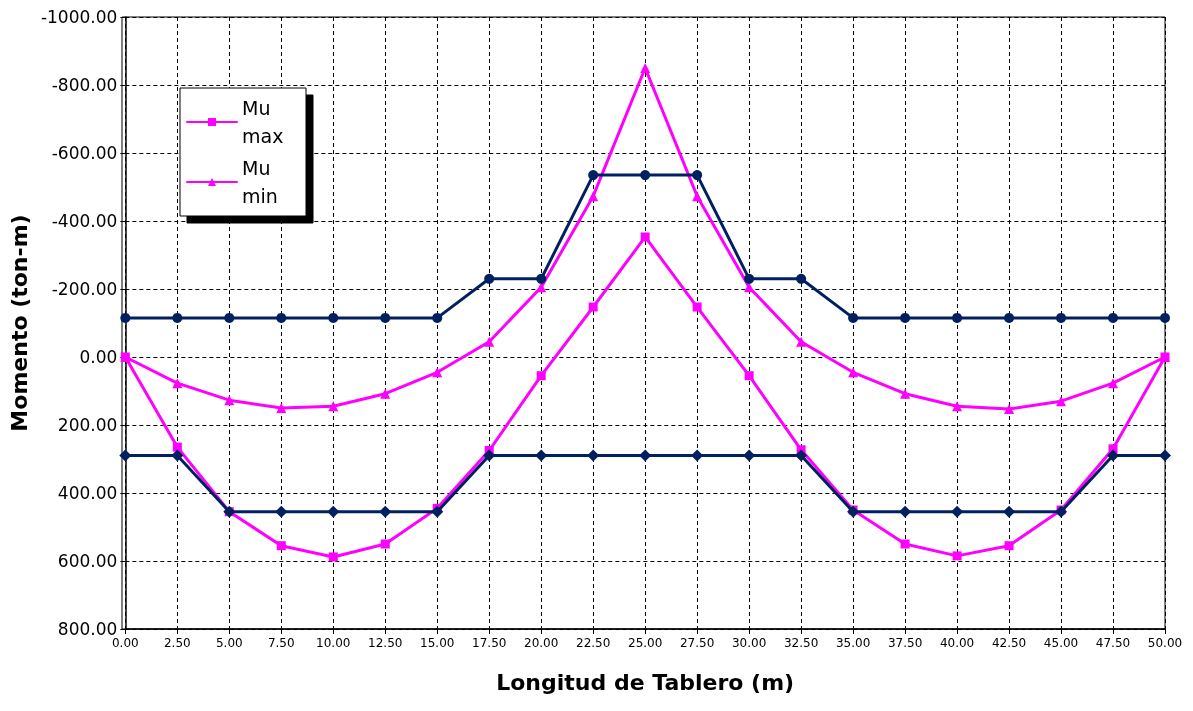  What do you see at coordinates (905, 643) in the screenshot?
I see `x-tick-label: 37.50` at bounding box center [905, 643].